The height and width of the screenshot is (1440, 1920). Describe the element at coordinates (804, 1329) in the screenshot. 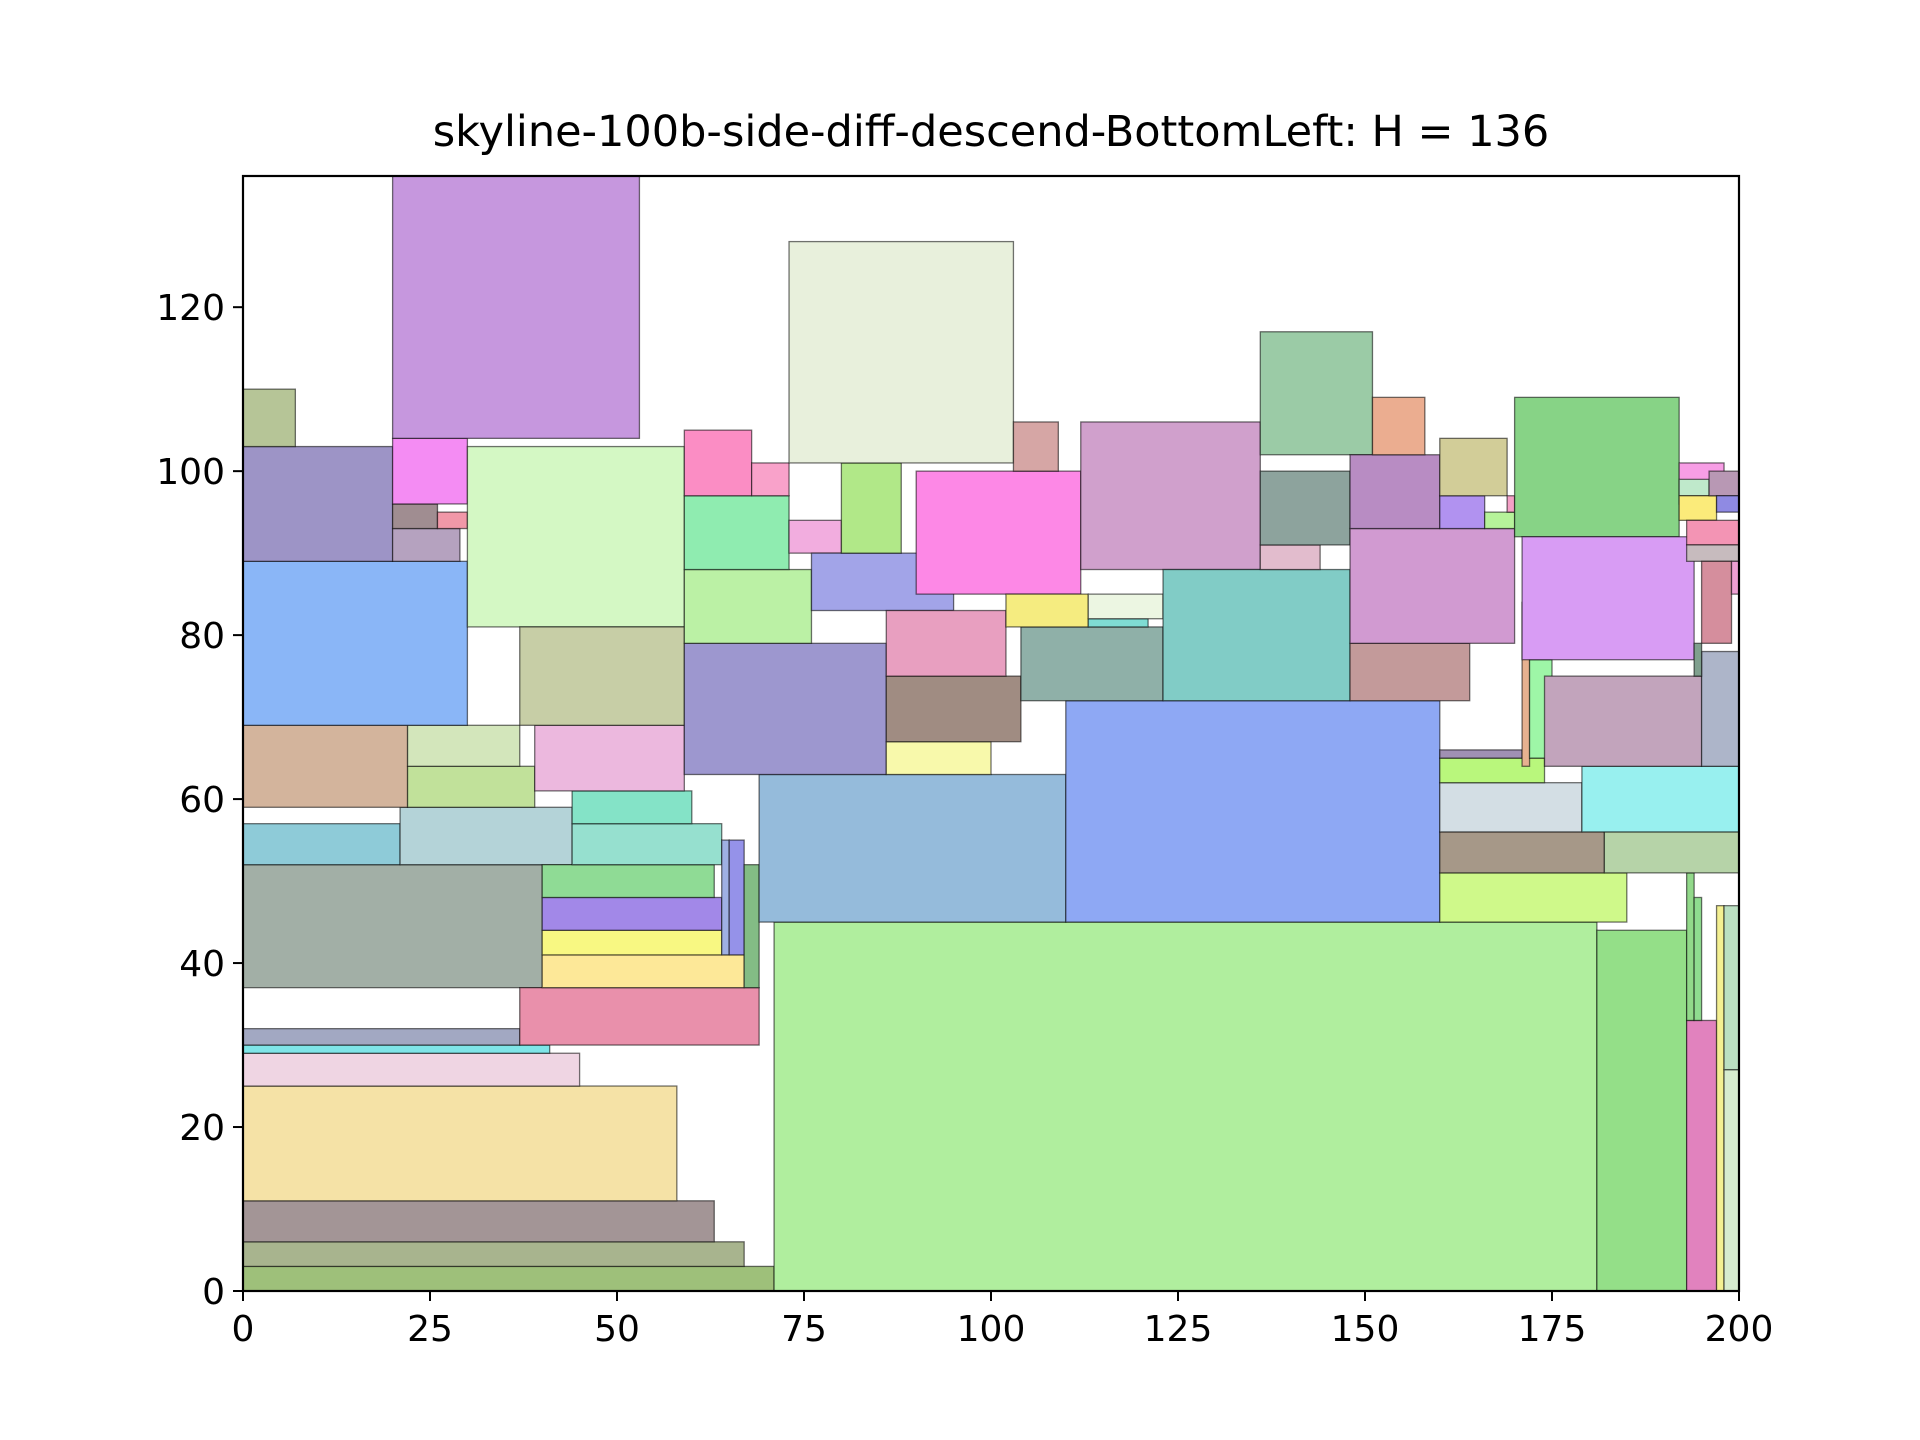

I see `x-tick-label-3: 75` at that location.